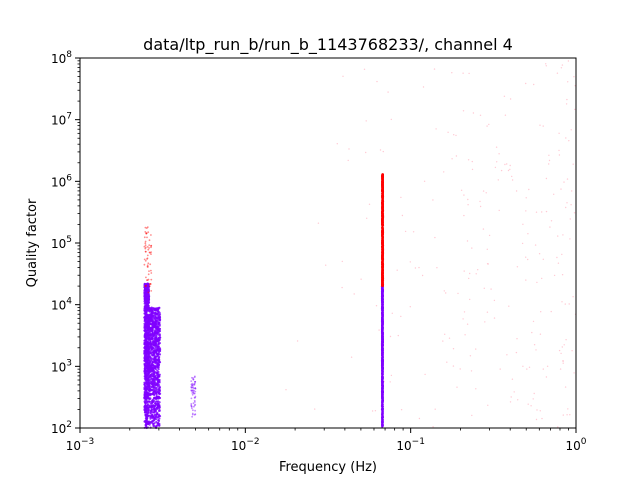 This screenshot has height=480, width=640. I want to click on y-tick-label: 10⁸, so click(61, 58).